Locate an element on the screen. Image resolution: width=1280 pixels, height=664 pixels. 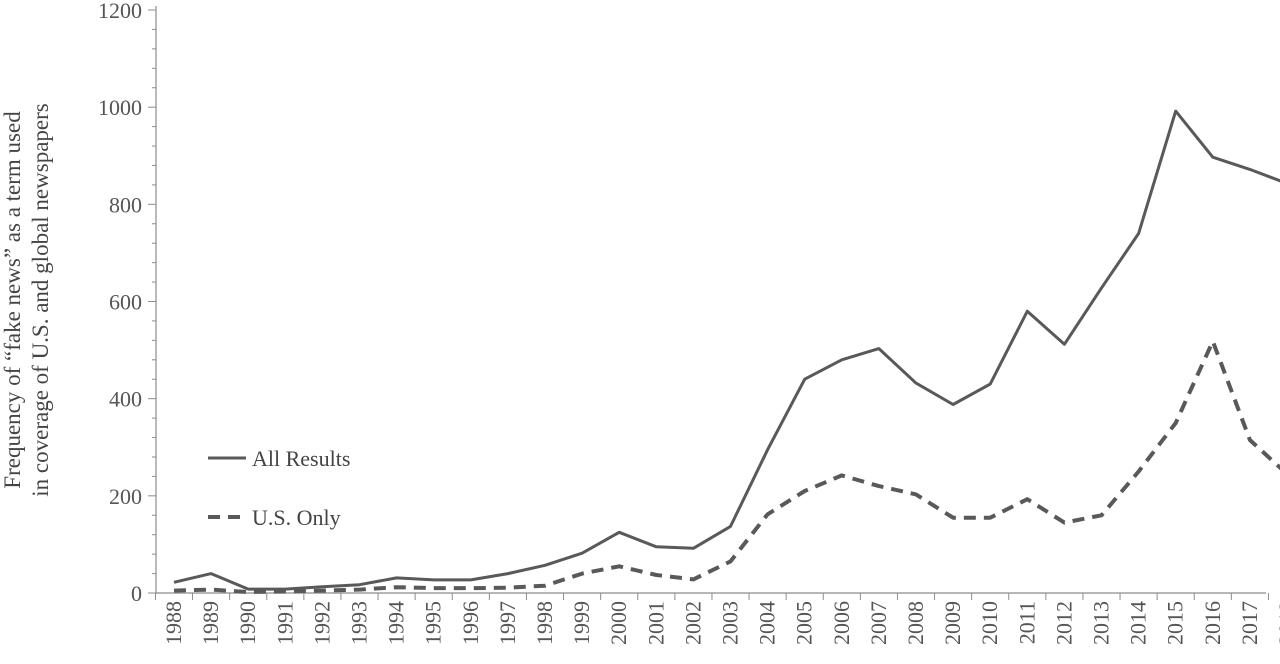
x-tick-label: 1990 is located at coordinates (247, 623).